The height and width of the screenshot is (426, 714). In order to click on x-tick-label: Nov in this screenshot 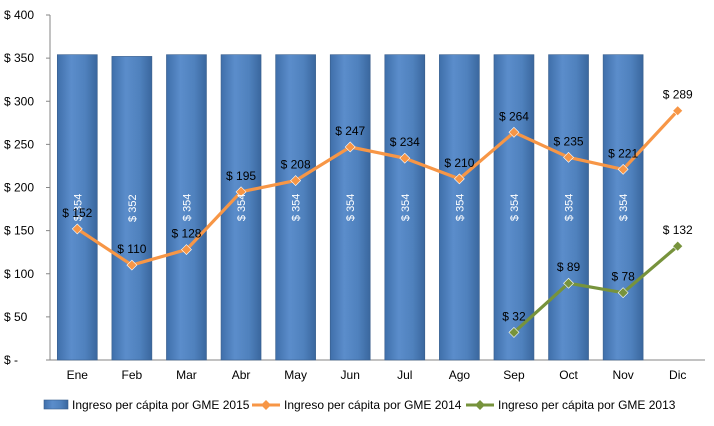, I will do `click(622, 375)`.